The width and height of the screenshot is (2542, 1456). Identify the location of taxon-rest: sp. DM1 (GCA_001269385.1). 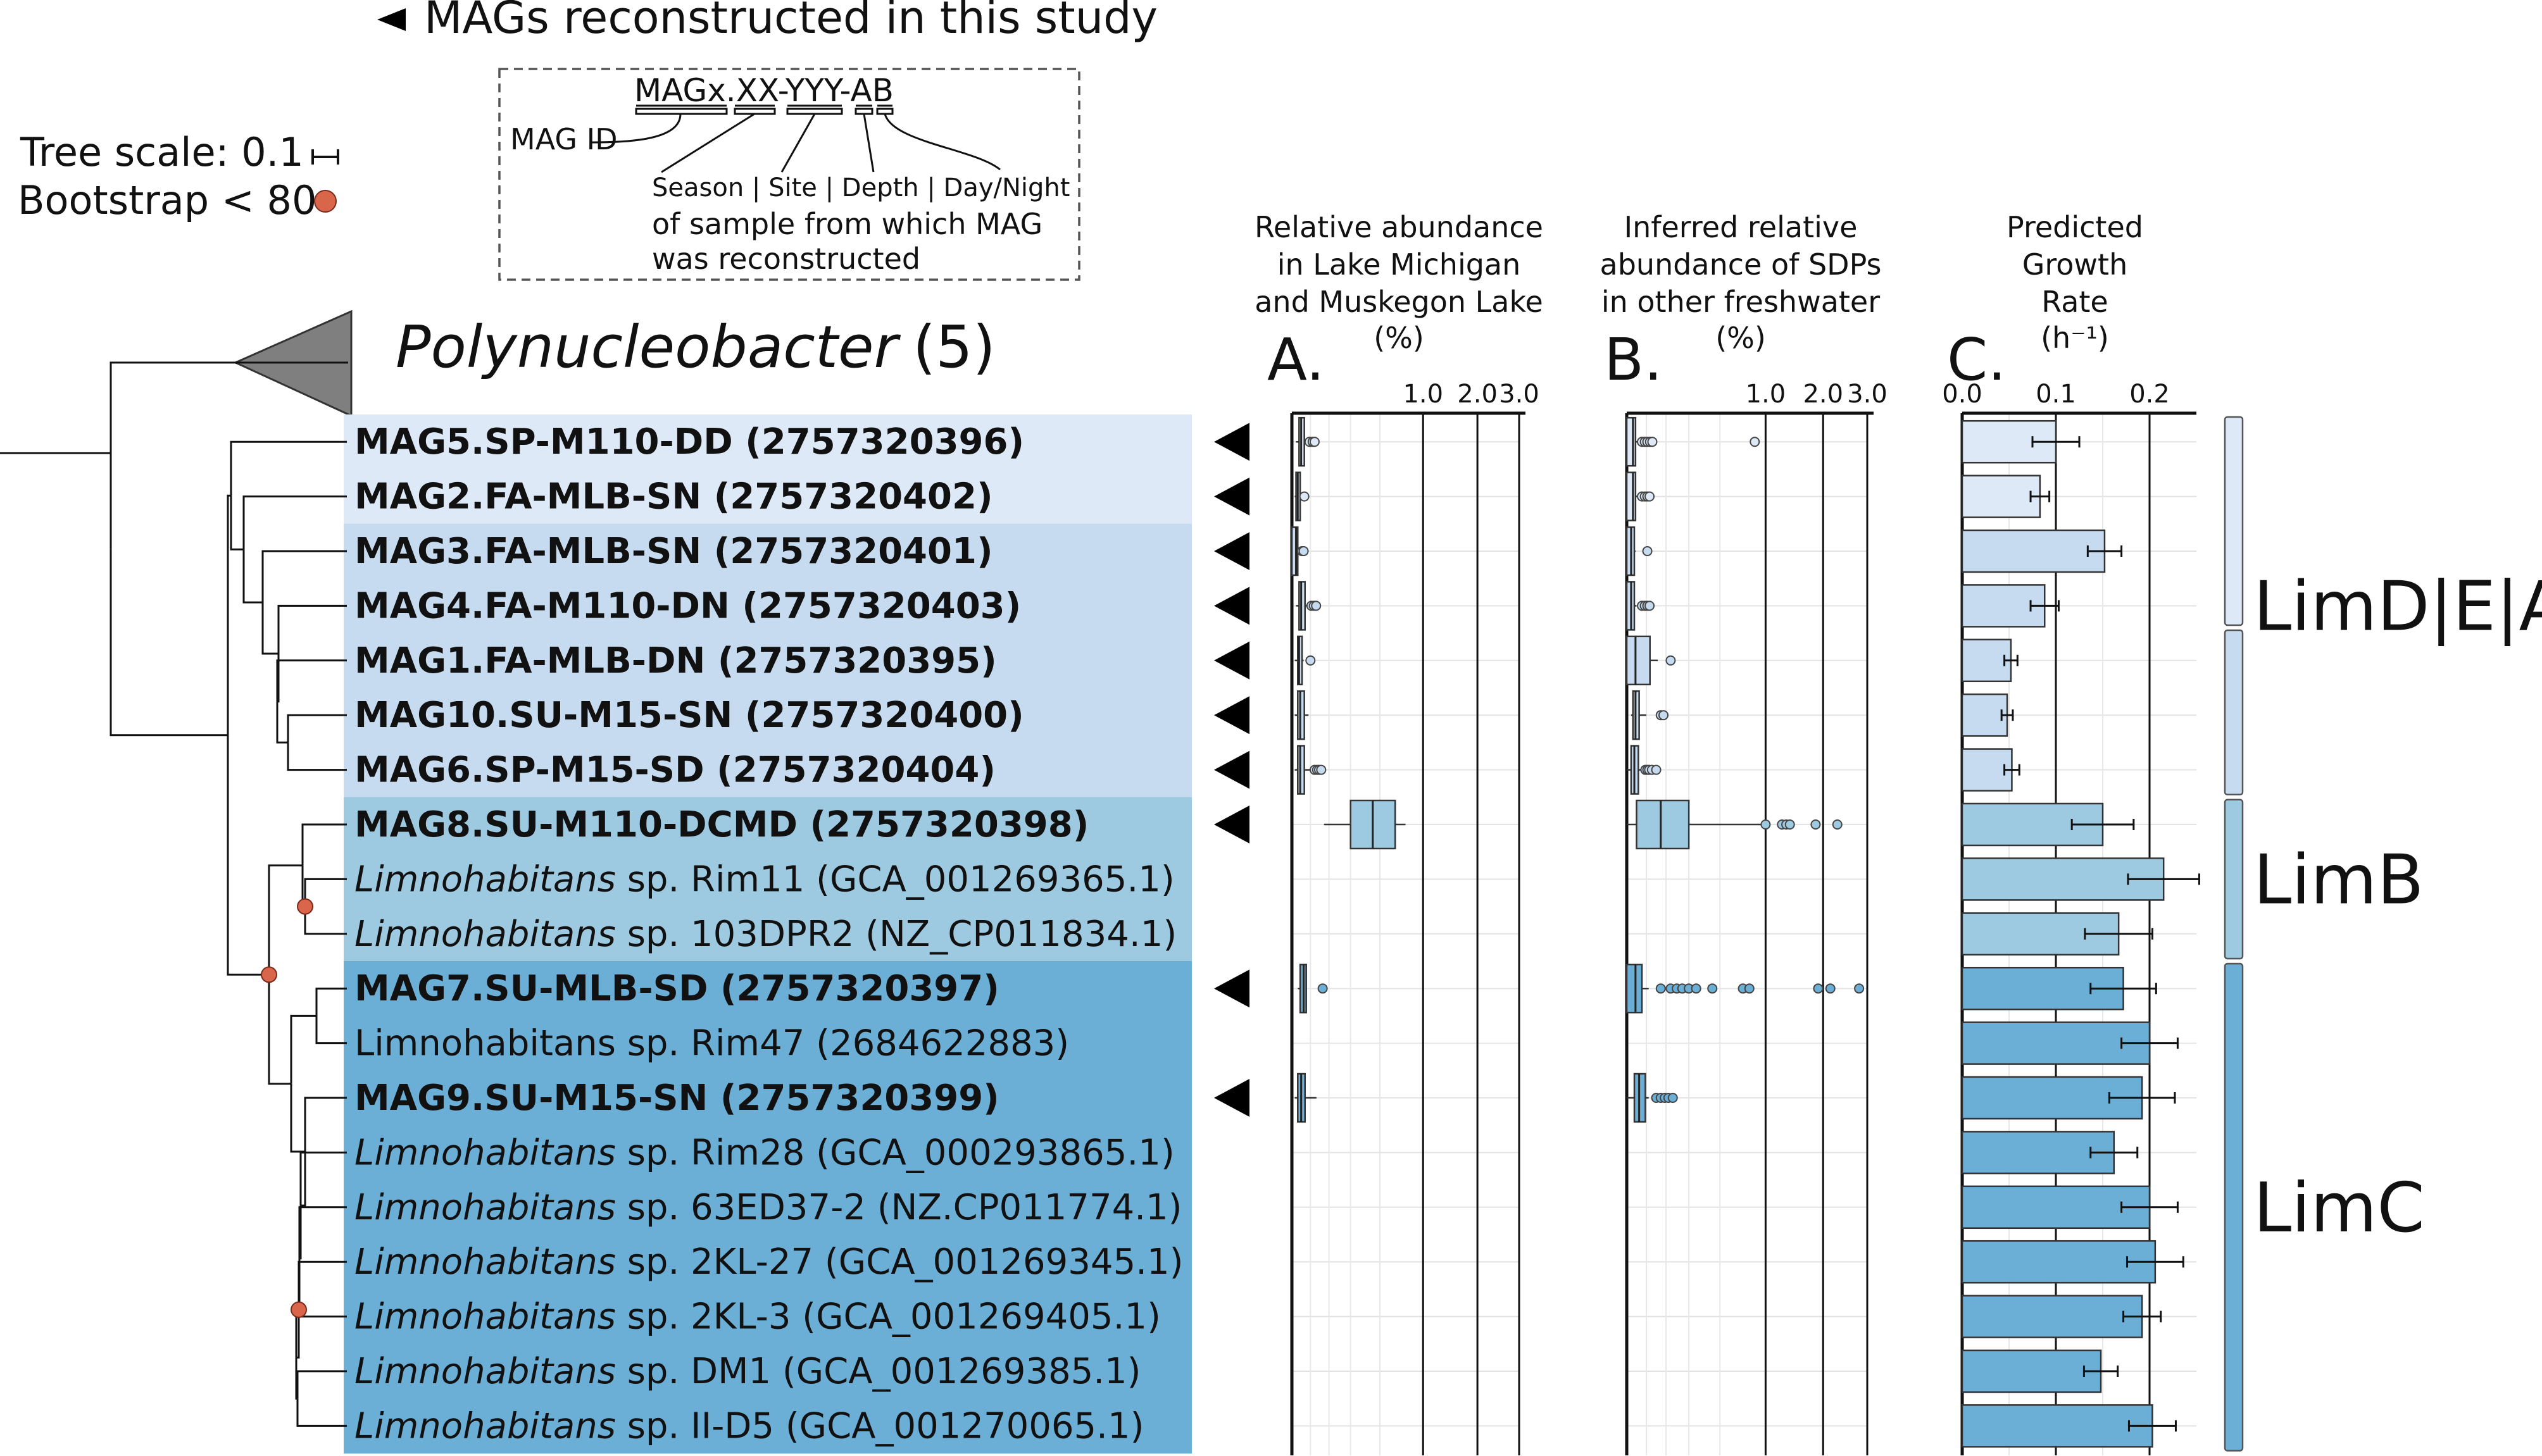
(878, 1372).